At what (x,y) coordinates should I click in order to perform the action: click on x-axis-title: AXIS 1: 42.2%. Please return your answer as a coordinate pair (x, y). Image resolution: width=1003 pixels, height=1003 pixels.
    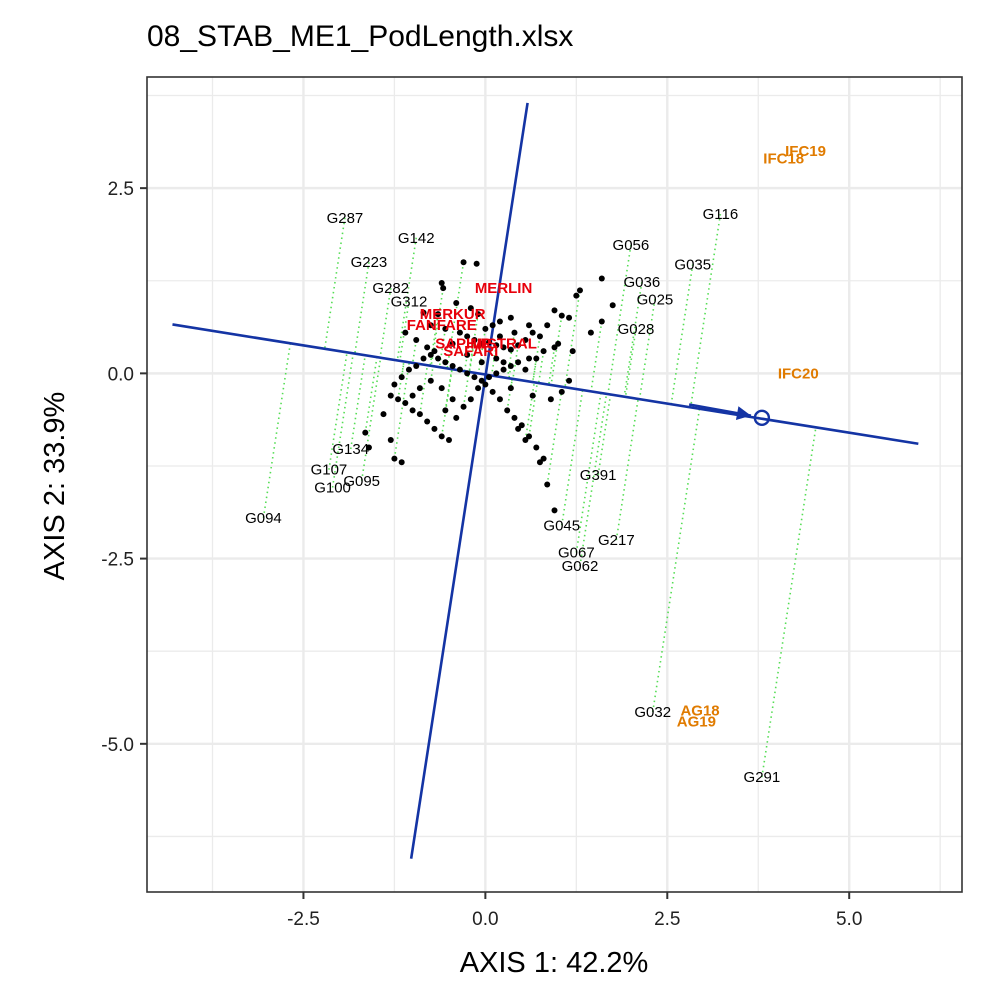
    Looking at the image, I should click on (554, 963).